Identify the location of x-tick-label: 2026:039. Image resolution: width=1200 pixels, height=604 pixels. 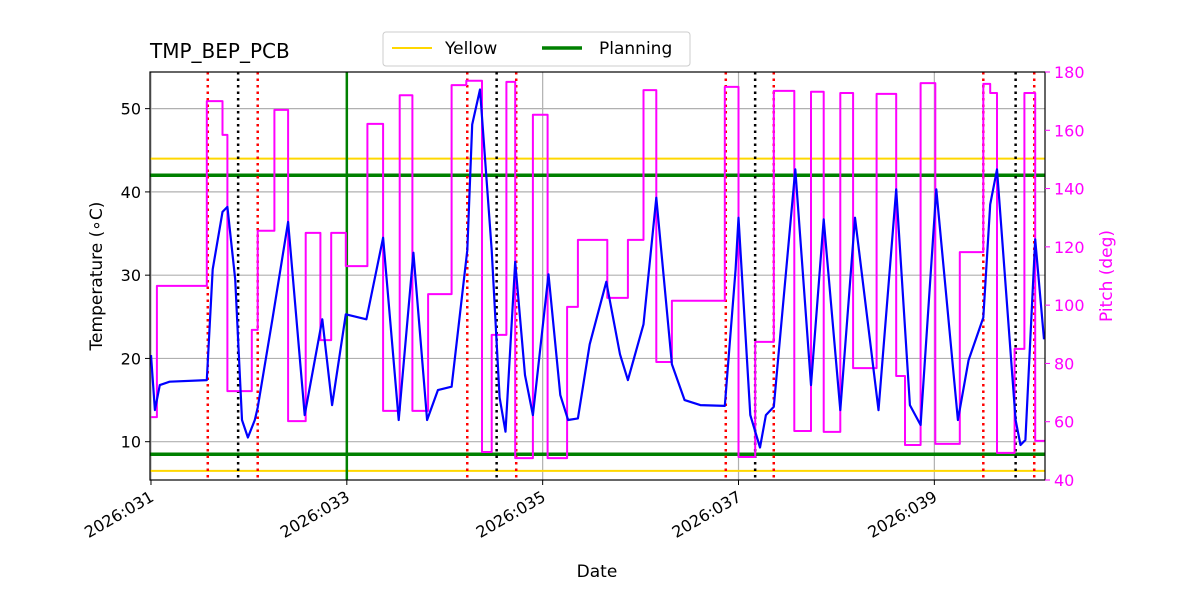
(902, 514).